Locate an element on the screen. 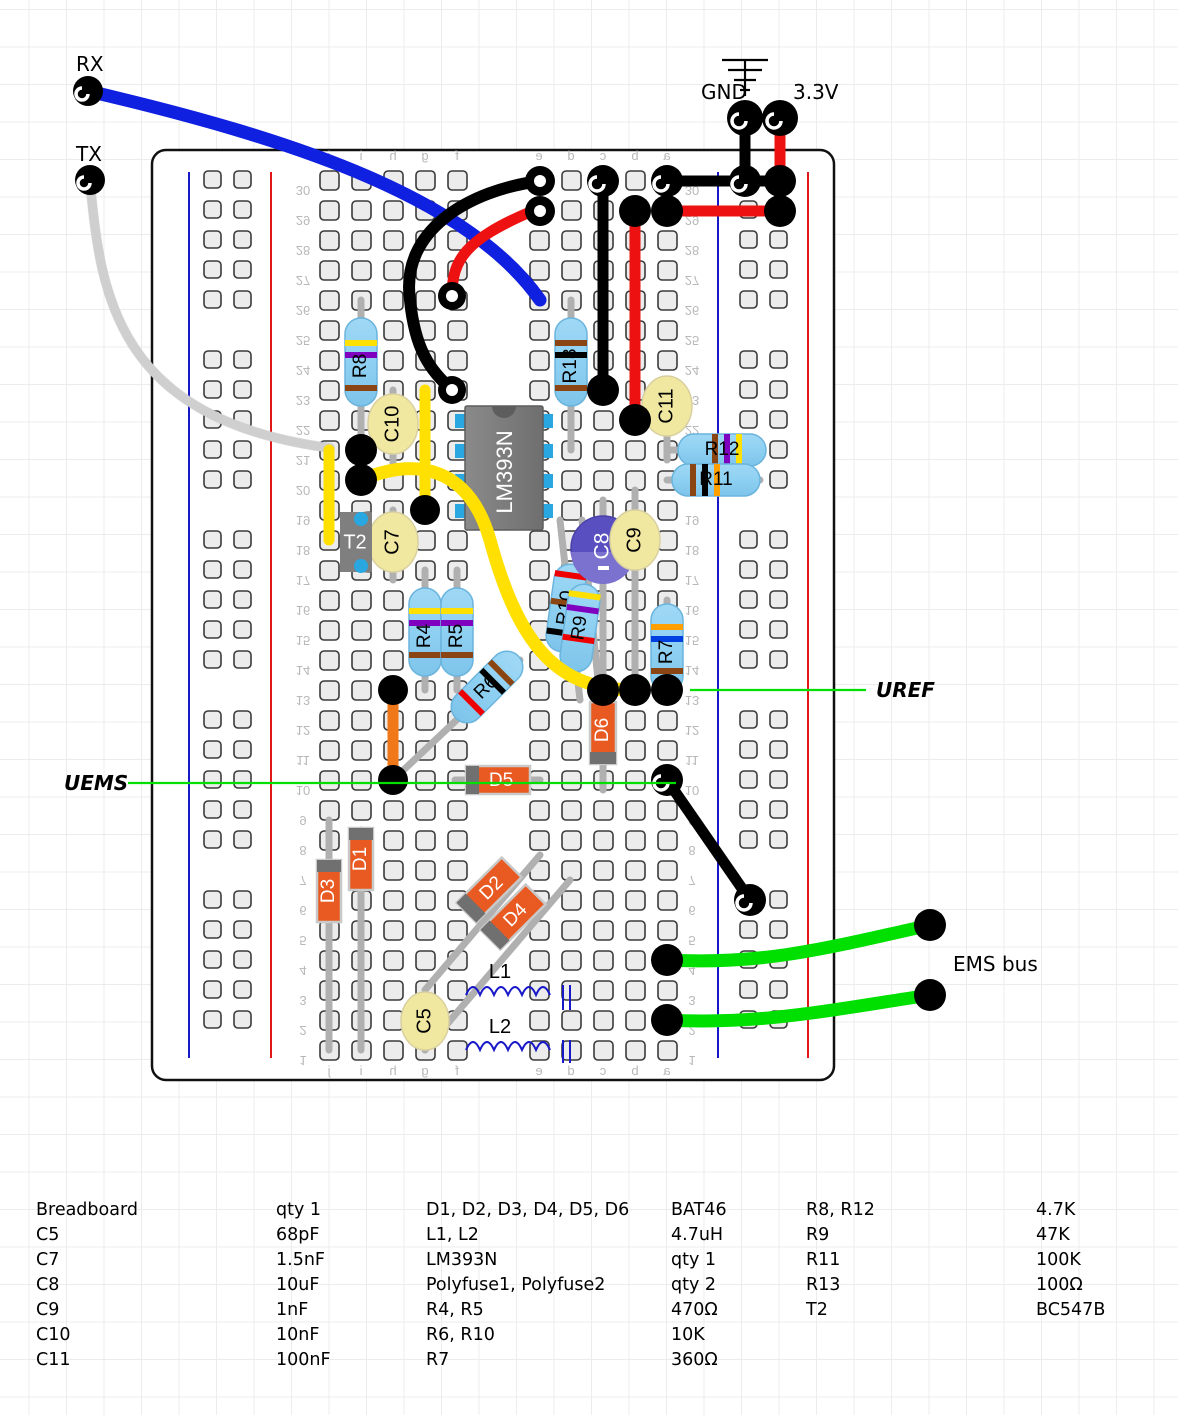  capacitor-c5: C5 is located at coordinates (425, 1021).